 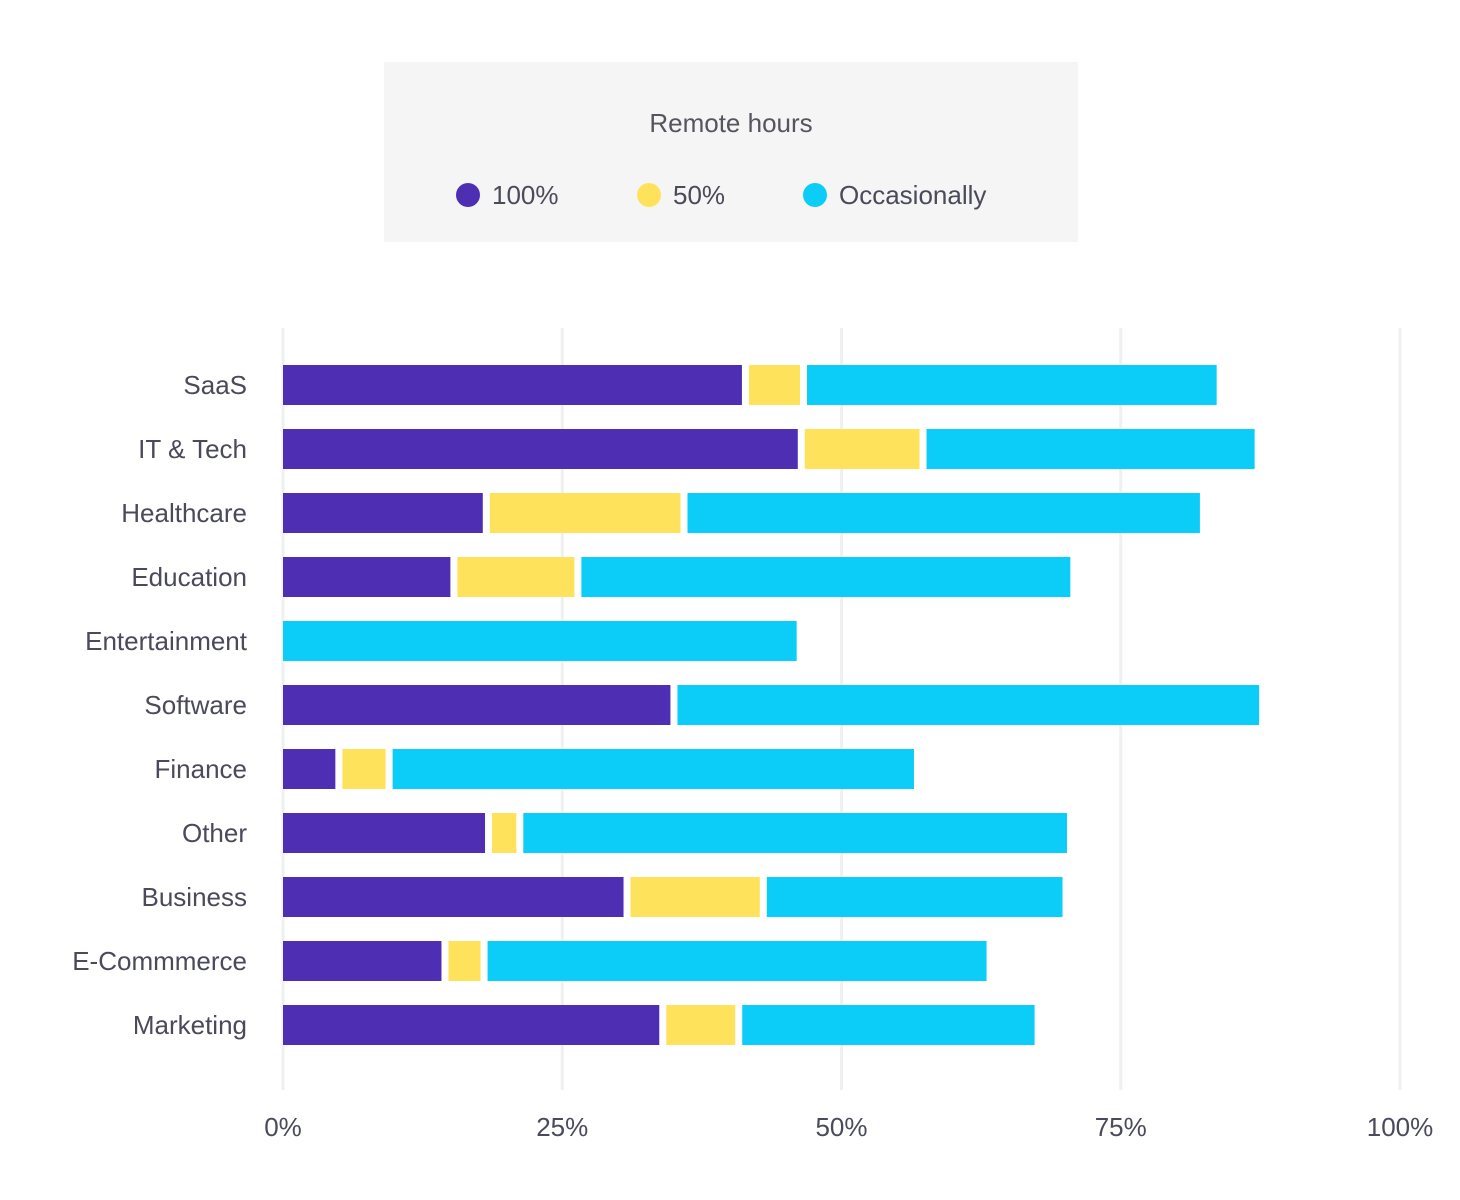 I want to click on category-label: Finance, so click(x=201, y=769).